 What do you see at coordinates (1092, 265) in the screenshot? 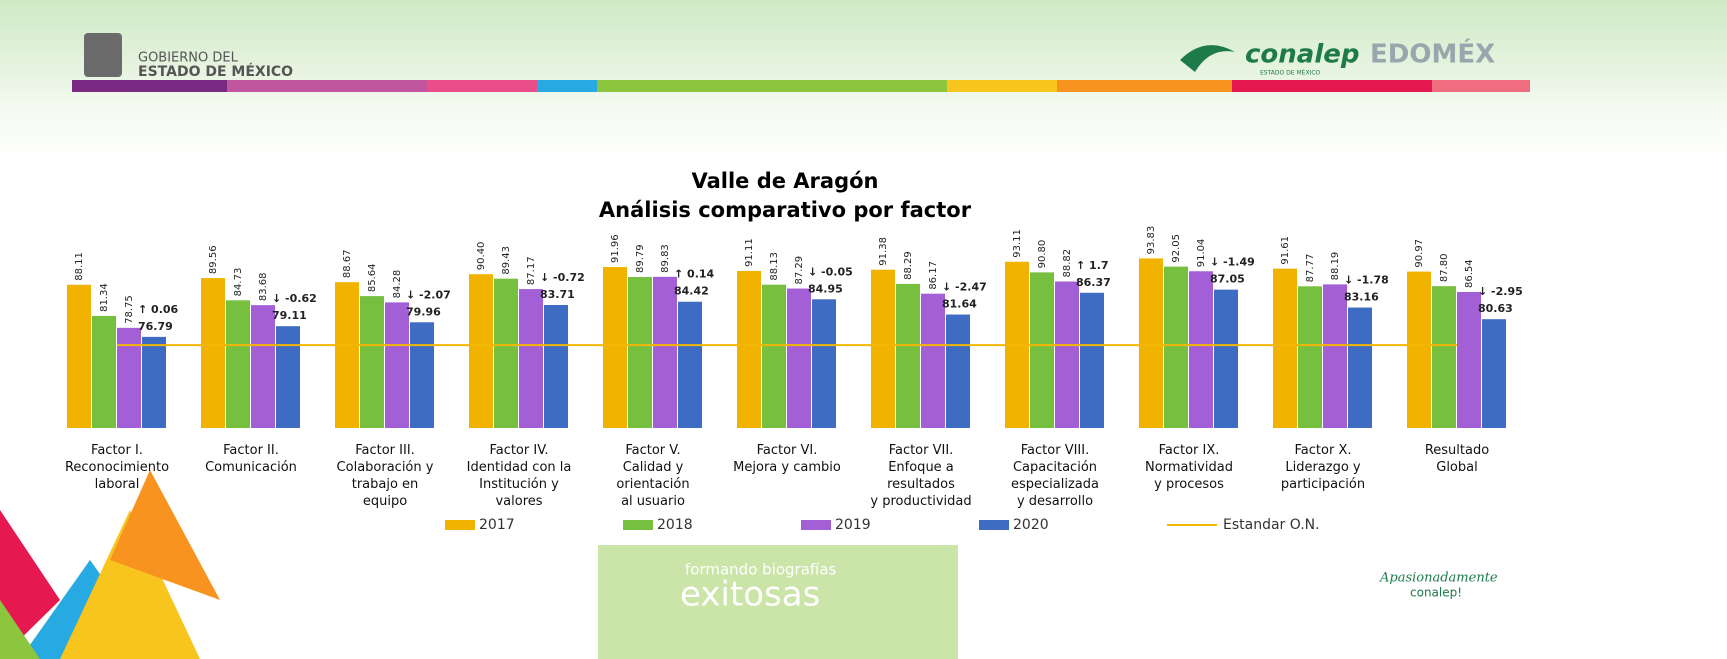
I see `change-annotation: ↑ 1.7` at bounding box center [1092, 265].